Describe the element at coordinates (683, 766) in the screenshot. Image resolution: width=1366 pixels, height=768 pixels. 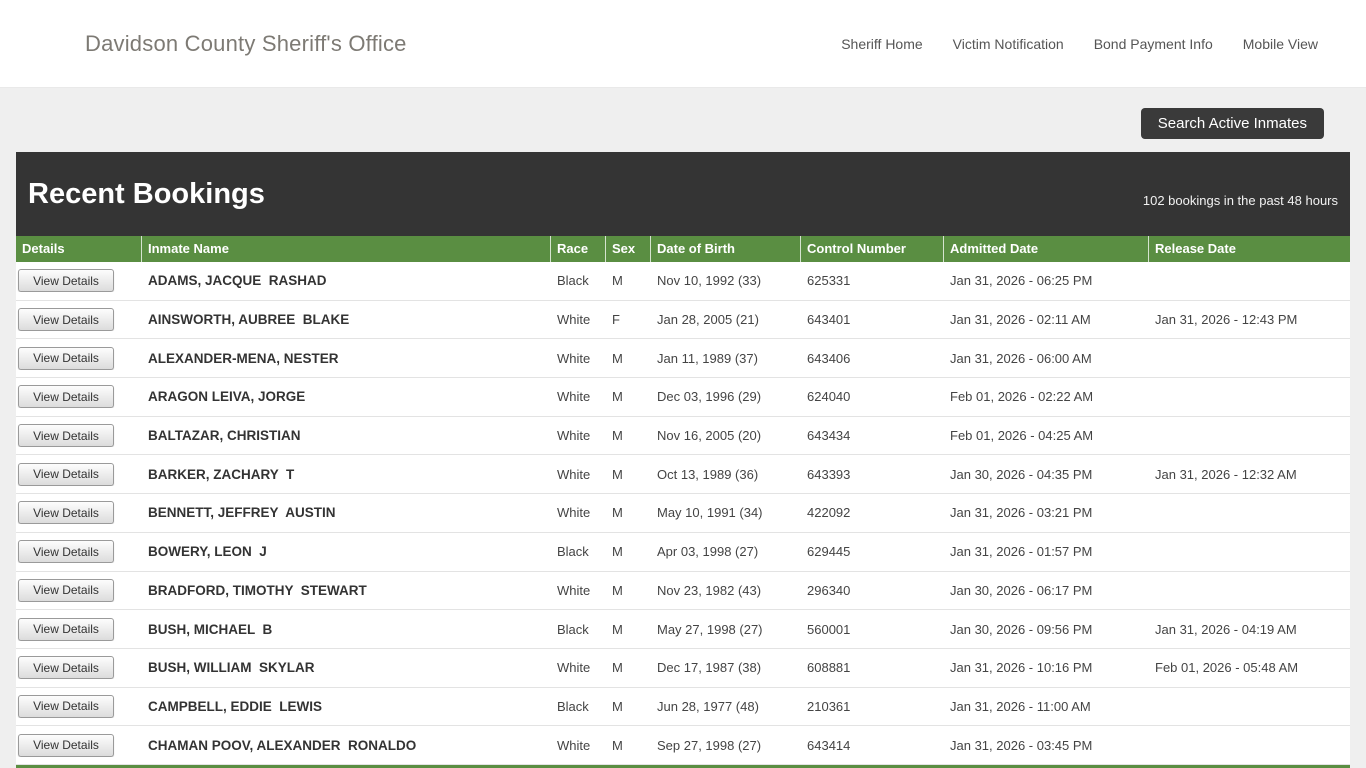
I see `table-footer-strip` at that location.